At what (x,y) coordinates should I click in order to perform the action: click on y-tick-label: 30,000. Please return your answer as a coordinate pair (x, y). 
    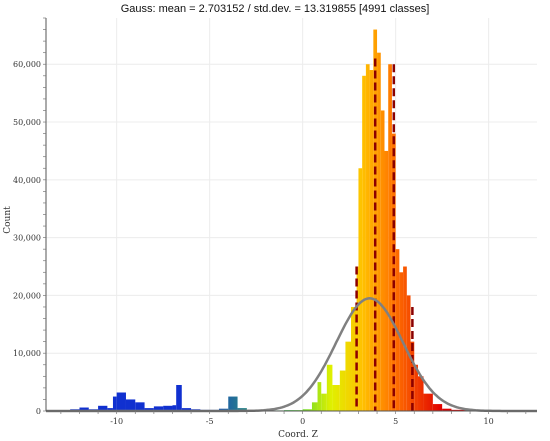
    Looking at the image, I should click on (27, 238).